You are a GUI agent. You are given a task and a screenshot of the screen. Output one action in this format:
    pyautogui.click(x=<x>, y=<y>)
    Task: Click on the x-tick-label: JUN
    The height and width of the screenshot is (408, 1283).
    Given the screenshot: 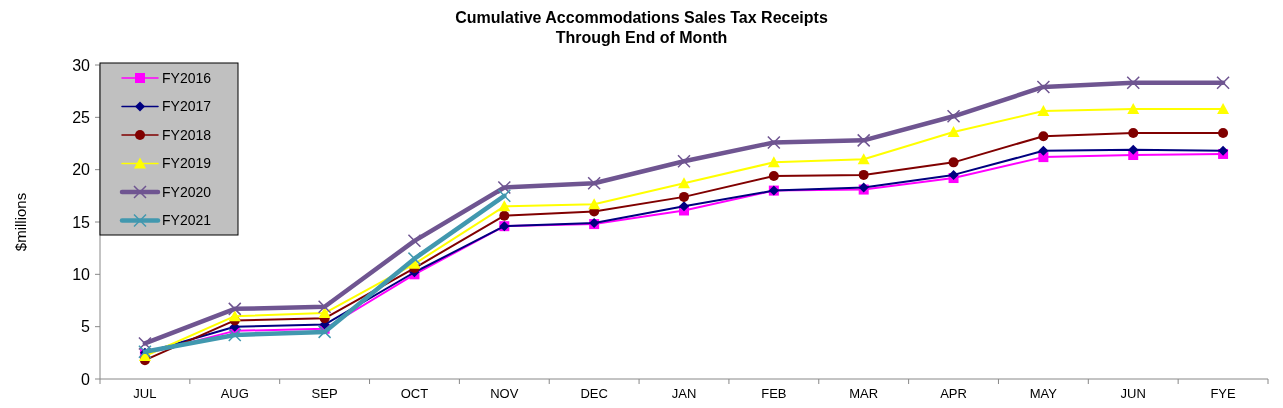 What is the action you would take?
    pyautogui.click(x=1133, y=393)
    